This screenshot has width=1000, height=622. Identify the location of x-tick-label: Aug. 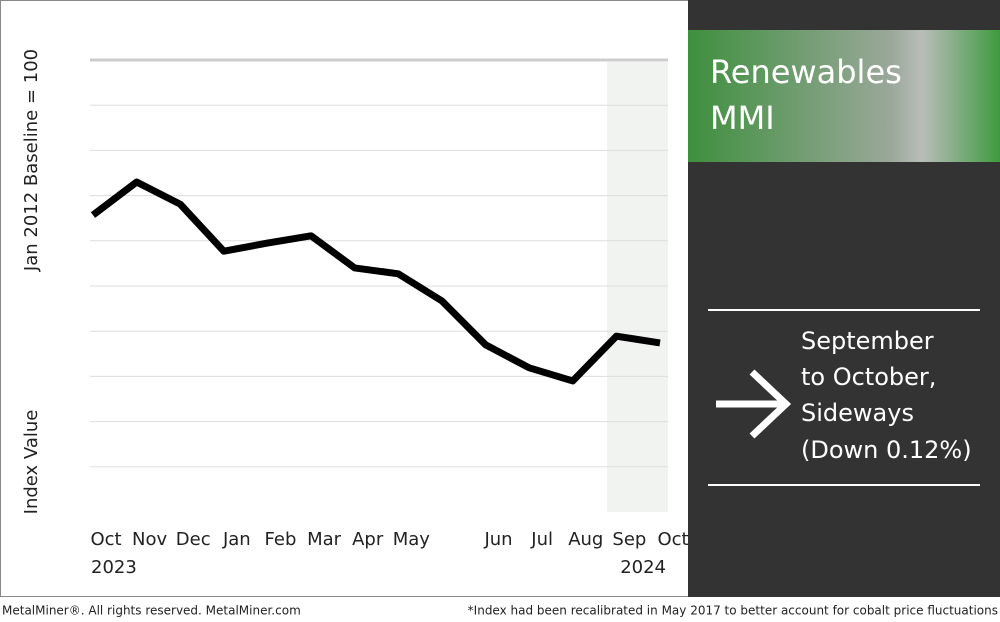
(585, 539).